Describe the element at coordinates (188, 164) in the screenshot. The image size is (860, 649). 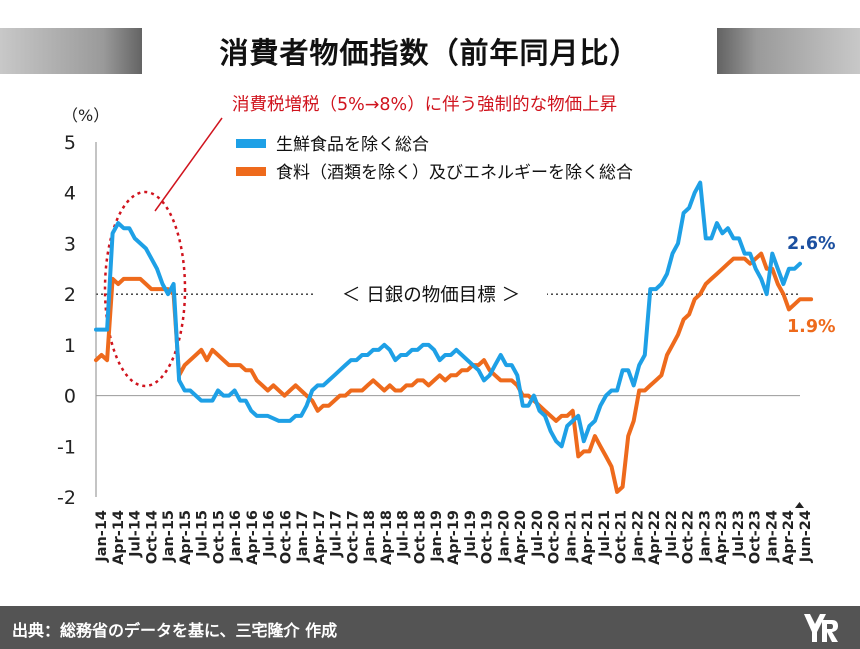
I see `annotation-leader` at that location.